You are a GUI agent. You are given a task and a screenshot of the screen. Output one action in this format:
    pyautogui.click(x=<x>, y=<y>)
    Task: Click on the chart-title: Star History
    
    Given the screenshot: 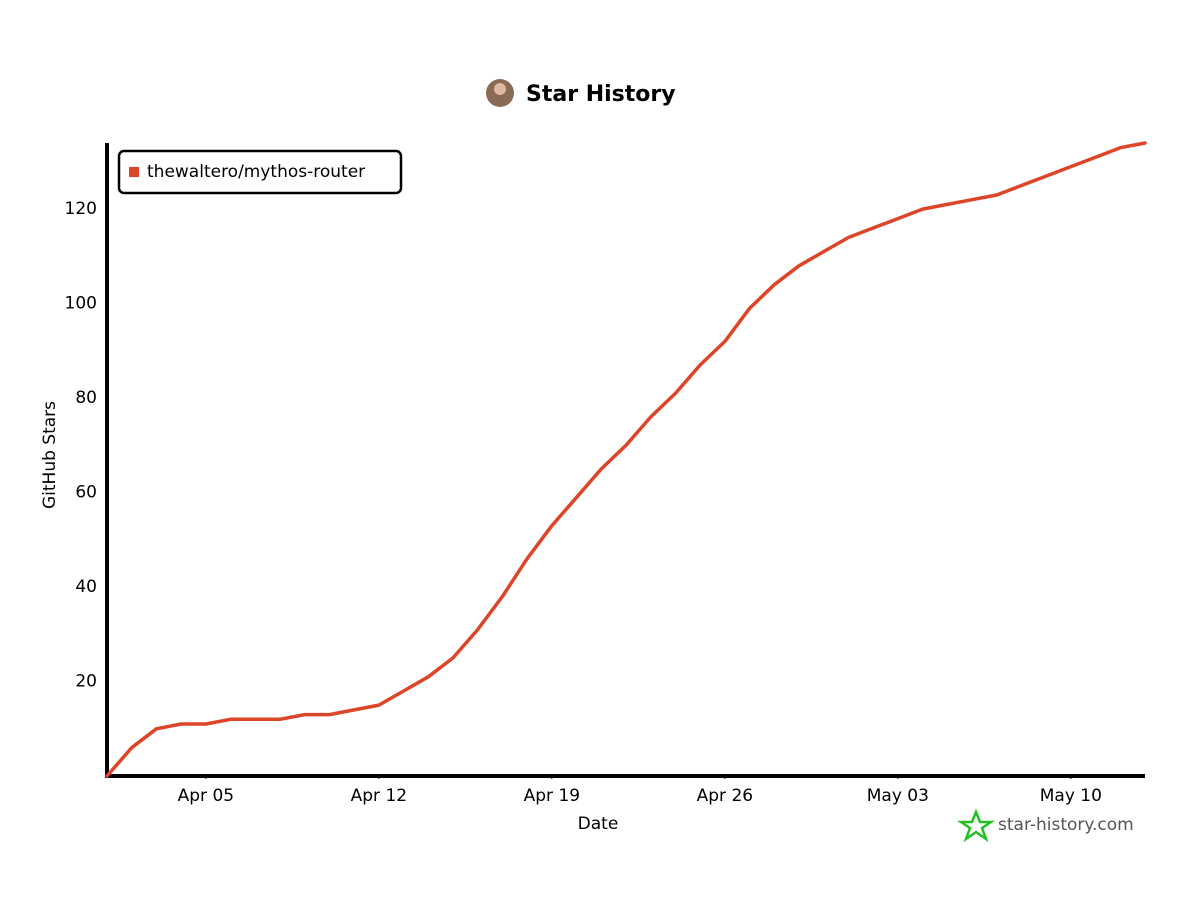 What is the action you would take?
    pyautogui.click(x=601, y=94)
    